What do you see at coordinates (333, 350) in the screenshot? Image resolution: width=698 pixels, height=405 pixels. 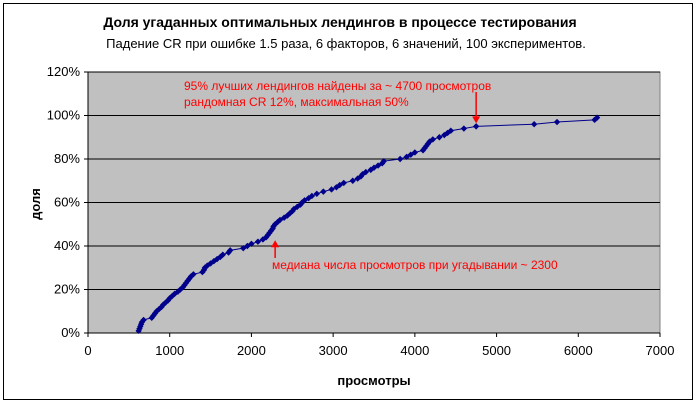 I see `x-tick-label: 3000` at bounding box center [333, 350].